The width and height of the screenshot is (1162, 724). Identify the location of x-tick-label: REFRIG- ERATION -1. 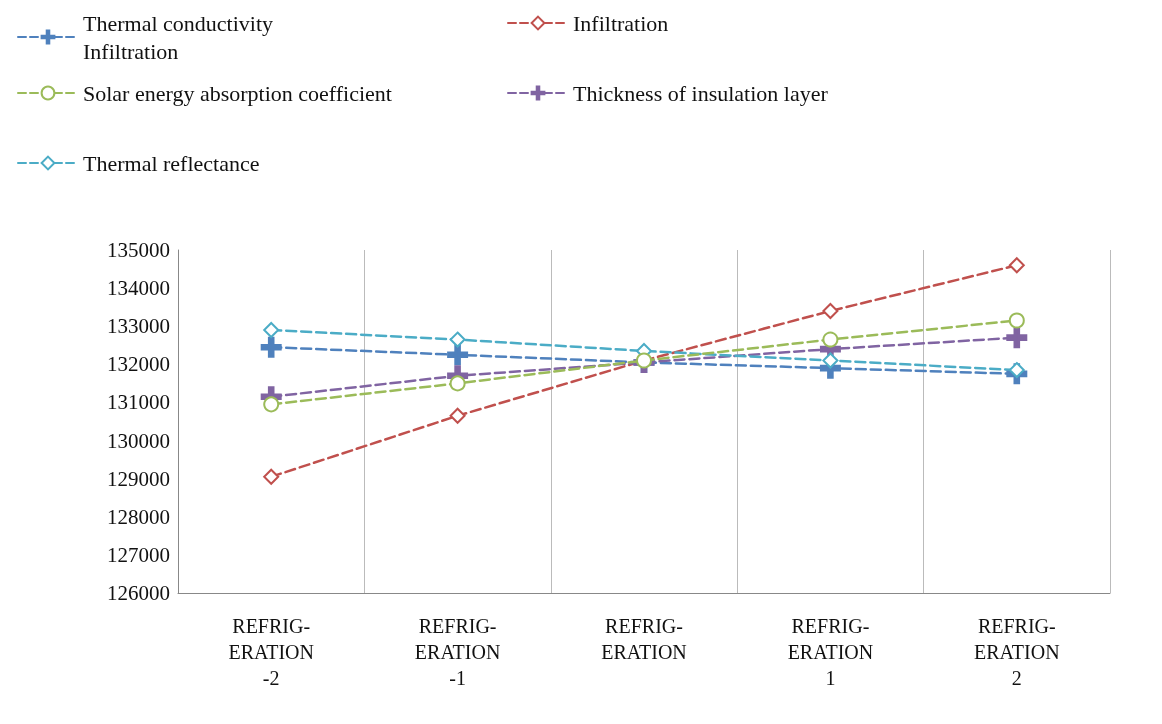
(457, 652).